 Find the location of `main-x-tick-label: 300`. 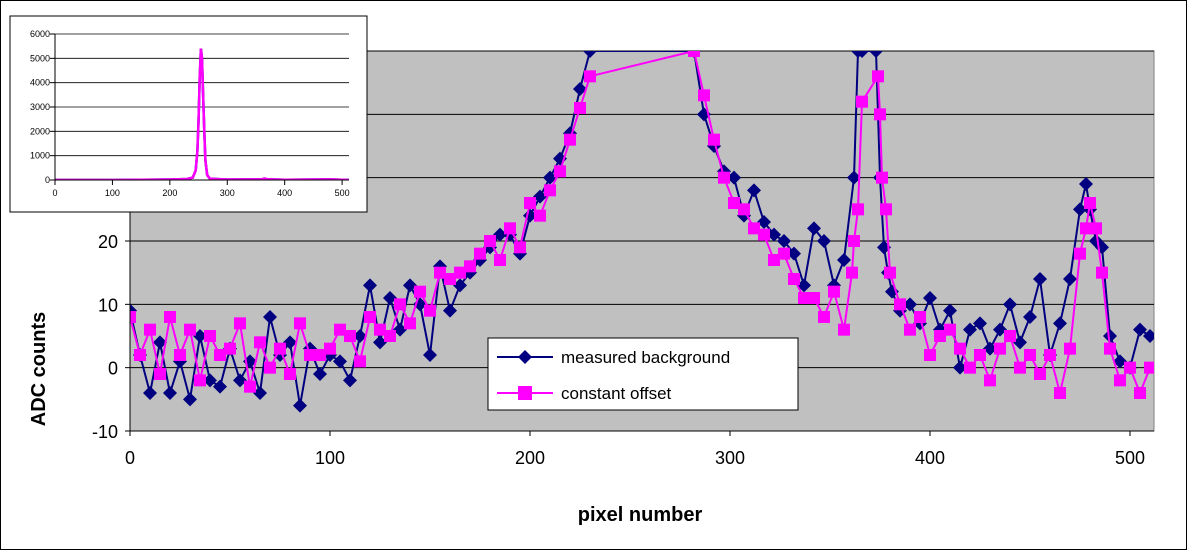

main-x-tick-label: 300 is located at coordinates (730, 458).